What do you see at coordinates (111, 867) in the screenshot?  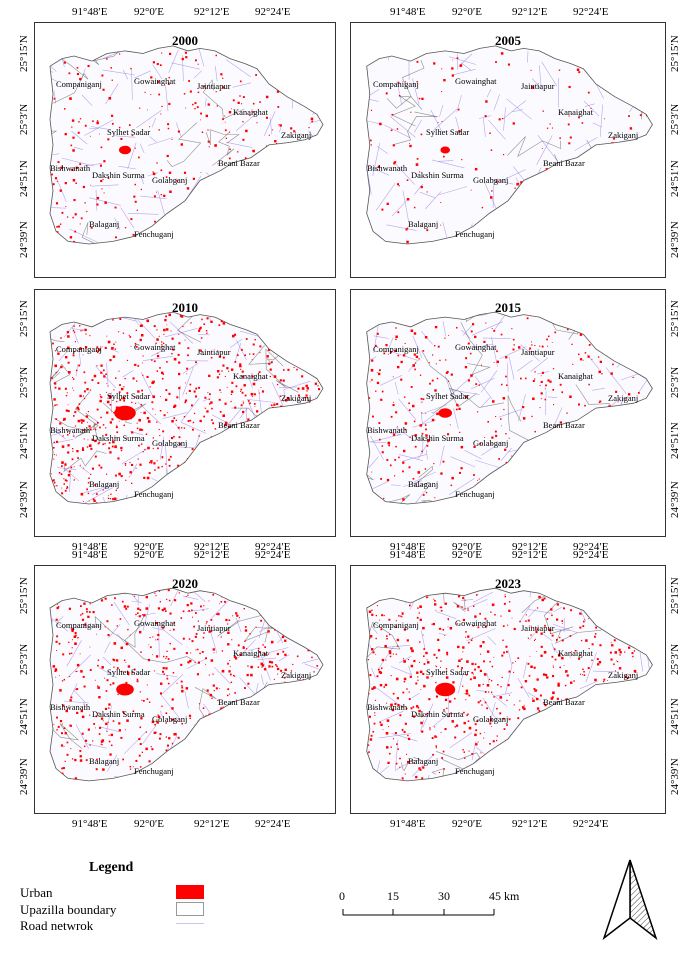 I see `legend-title: Legend` at bounding box center [111, 867].